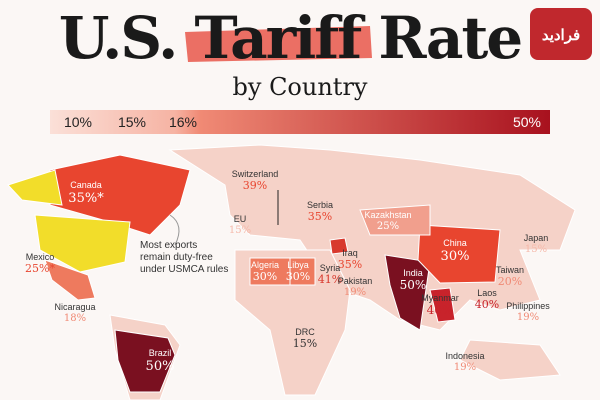  Describe the element at coordinates (300, 87) in the screenshot. I see `subtitle: by Country` at that location.